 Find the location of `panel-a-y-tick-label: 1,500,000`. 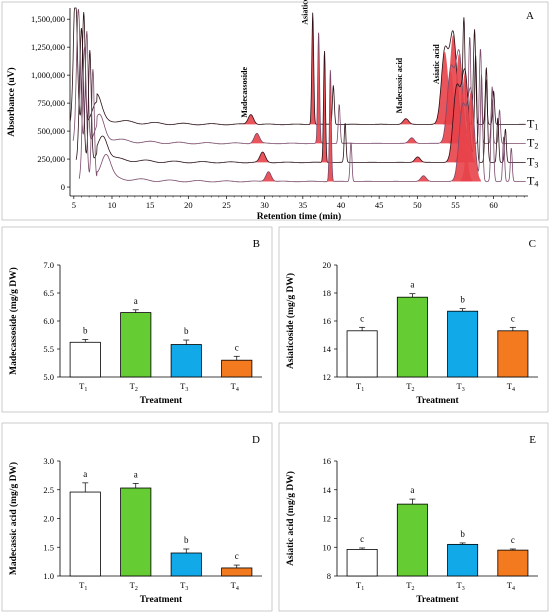

panel-a-y-tick-label: 1,500,000 is located at coordinates (48, 19).